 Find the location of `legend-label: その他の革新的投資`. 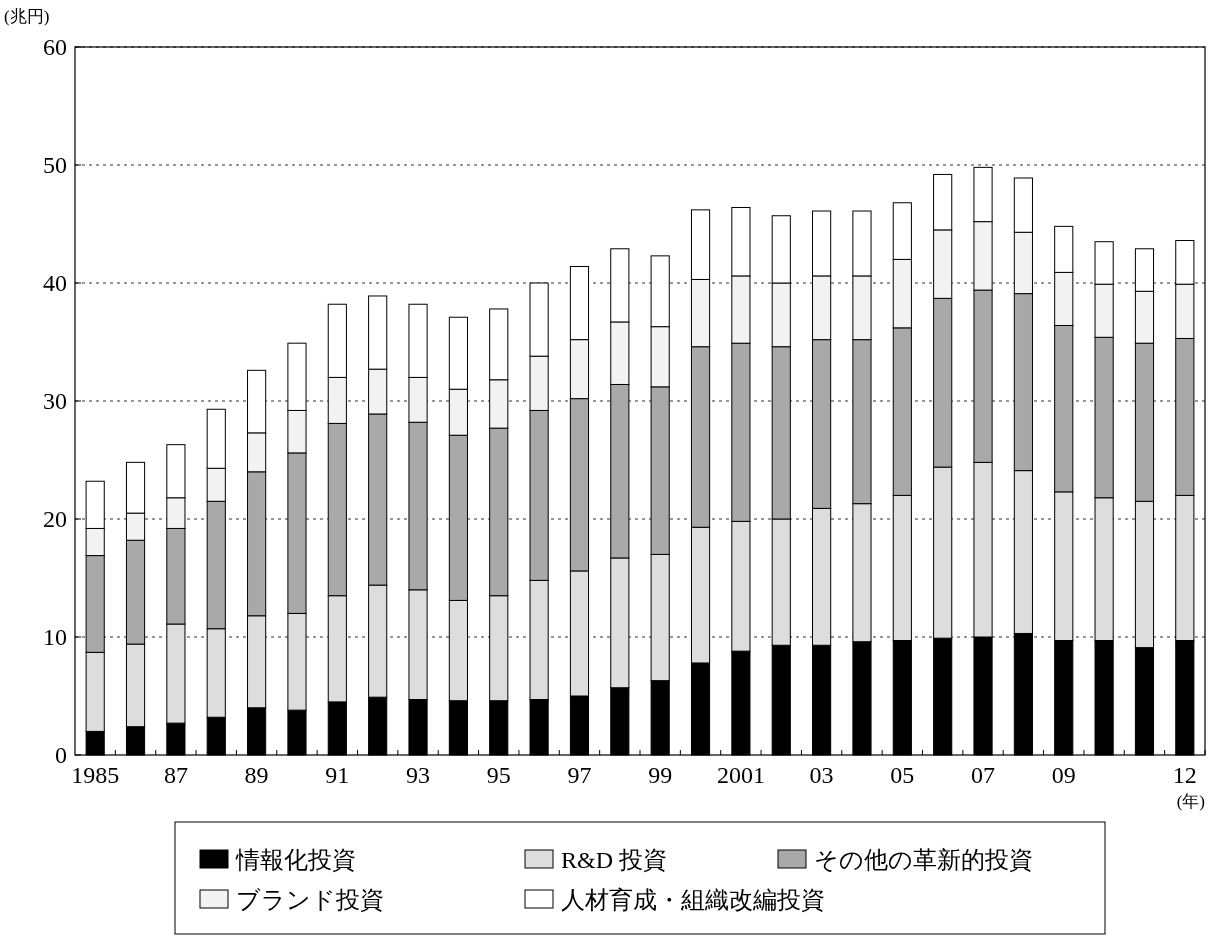

legend-label: その他の革新的投資 is located at coordinates (923, 860).